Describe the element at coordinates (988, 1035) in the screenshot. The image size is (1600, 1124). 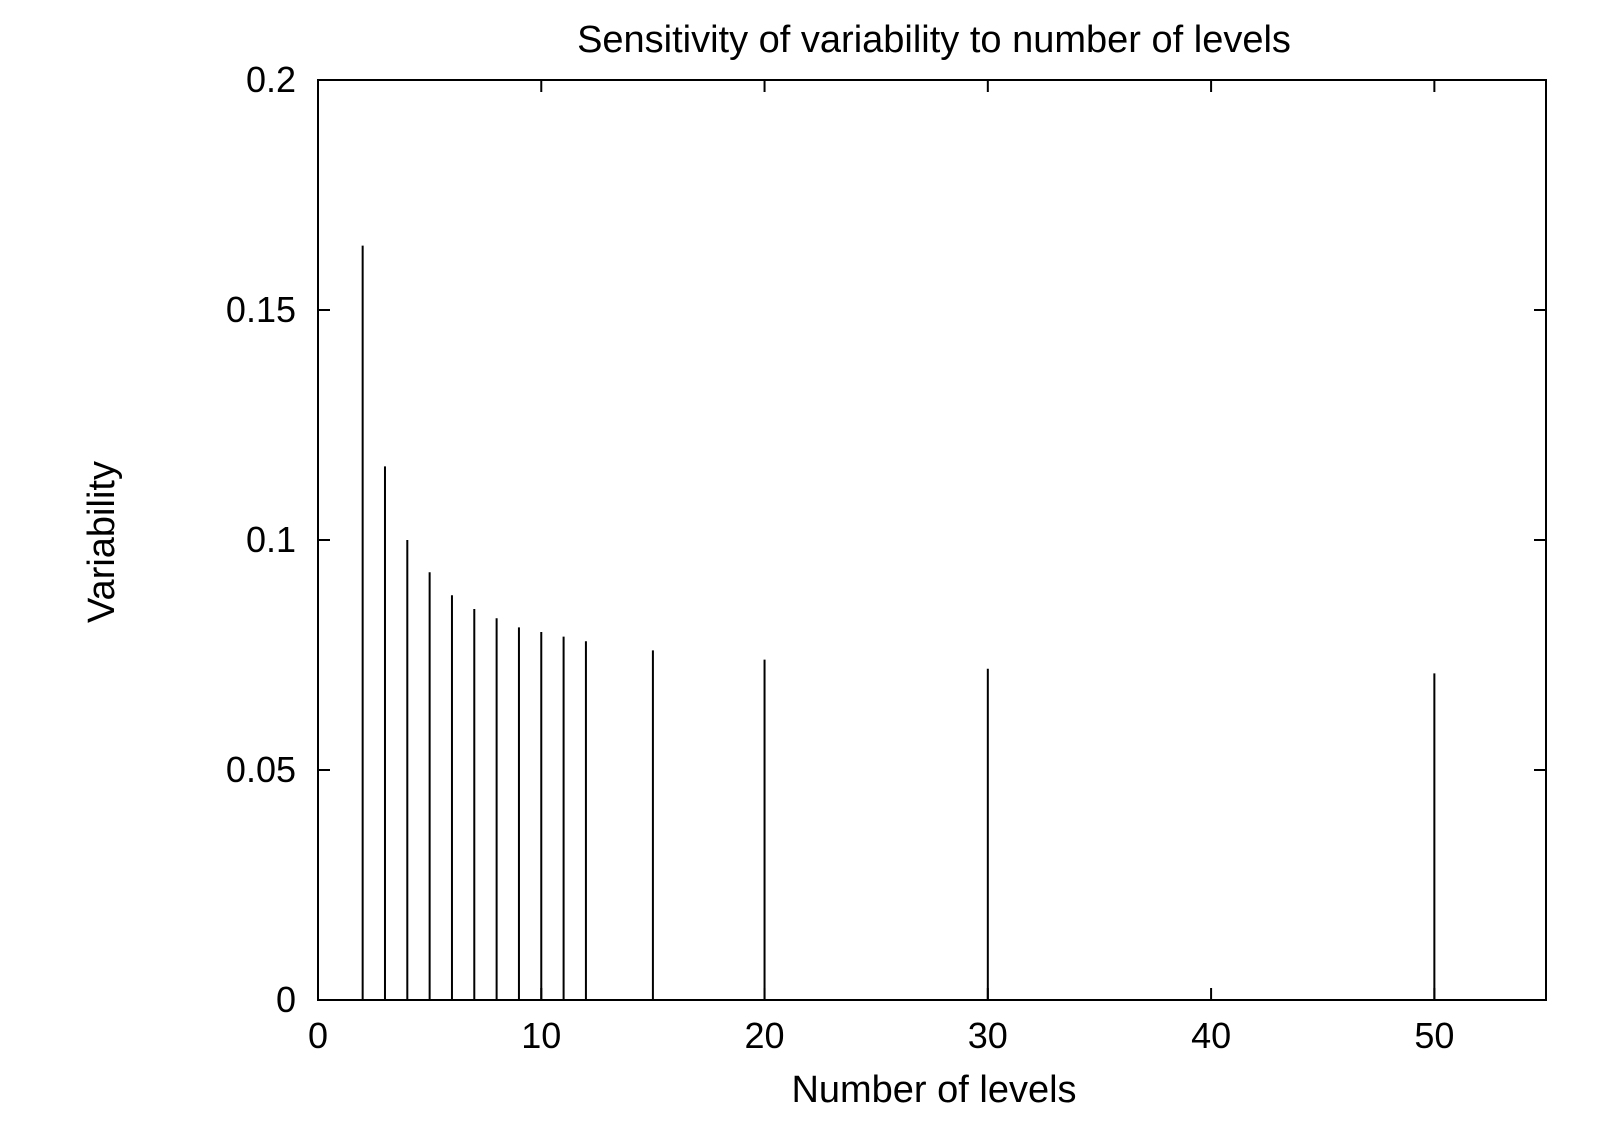
I see `x-tick-label: 30` at that location.